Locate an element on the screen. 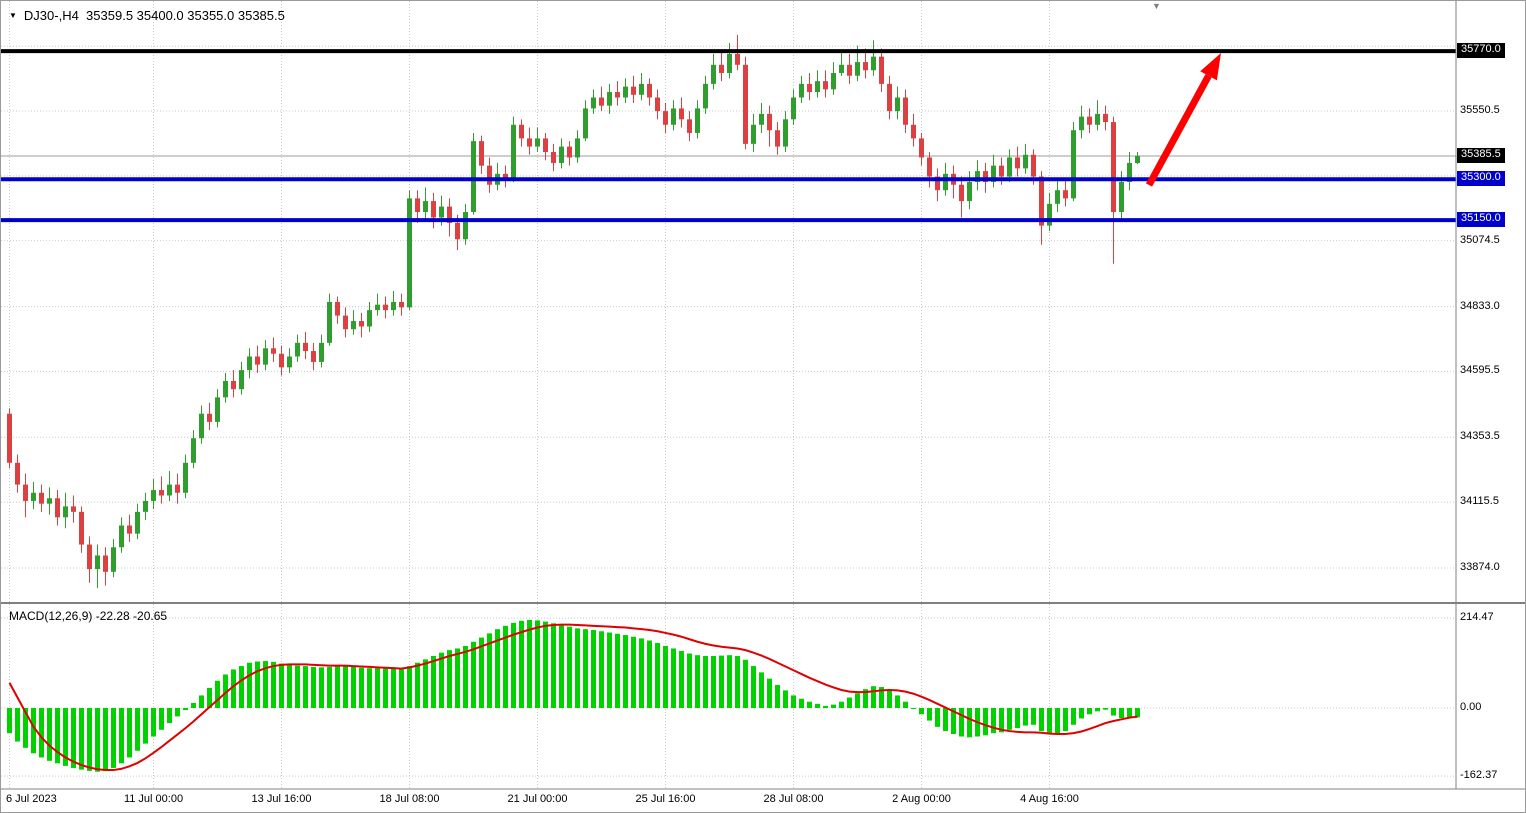 Image resolution: width=1526 pixels, height=813 pixels. symbol-ohlc-text: DJ30-,H4 35359.5 35400.0 35355.0 35385.5 is located at coordinates (154, 15).